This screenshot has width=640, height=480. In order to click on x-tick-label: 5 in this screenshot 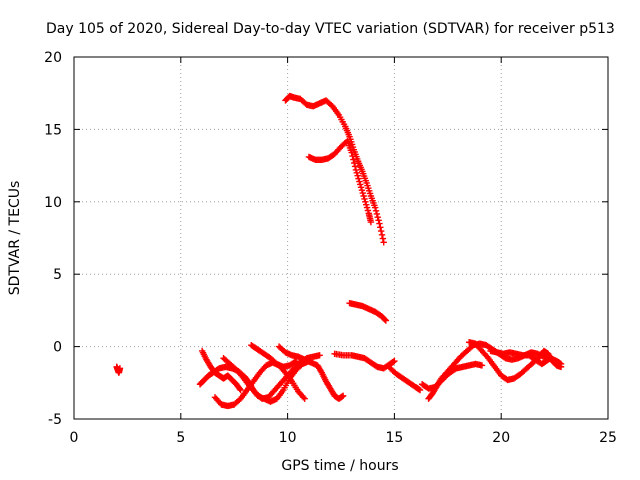, I will do `click(180, 438)`.